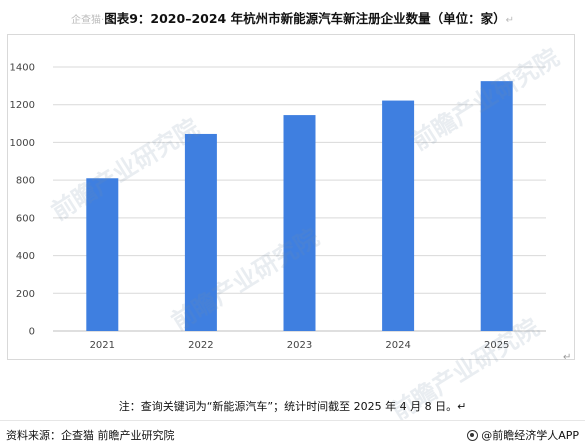  I want to click on y-tick-label: 600, so click(25, 218).